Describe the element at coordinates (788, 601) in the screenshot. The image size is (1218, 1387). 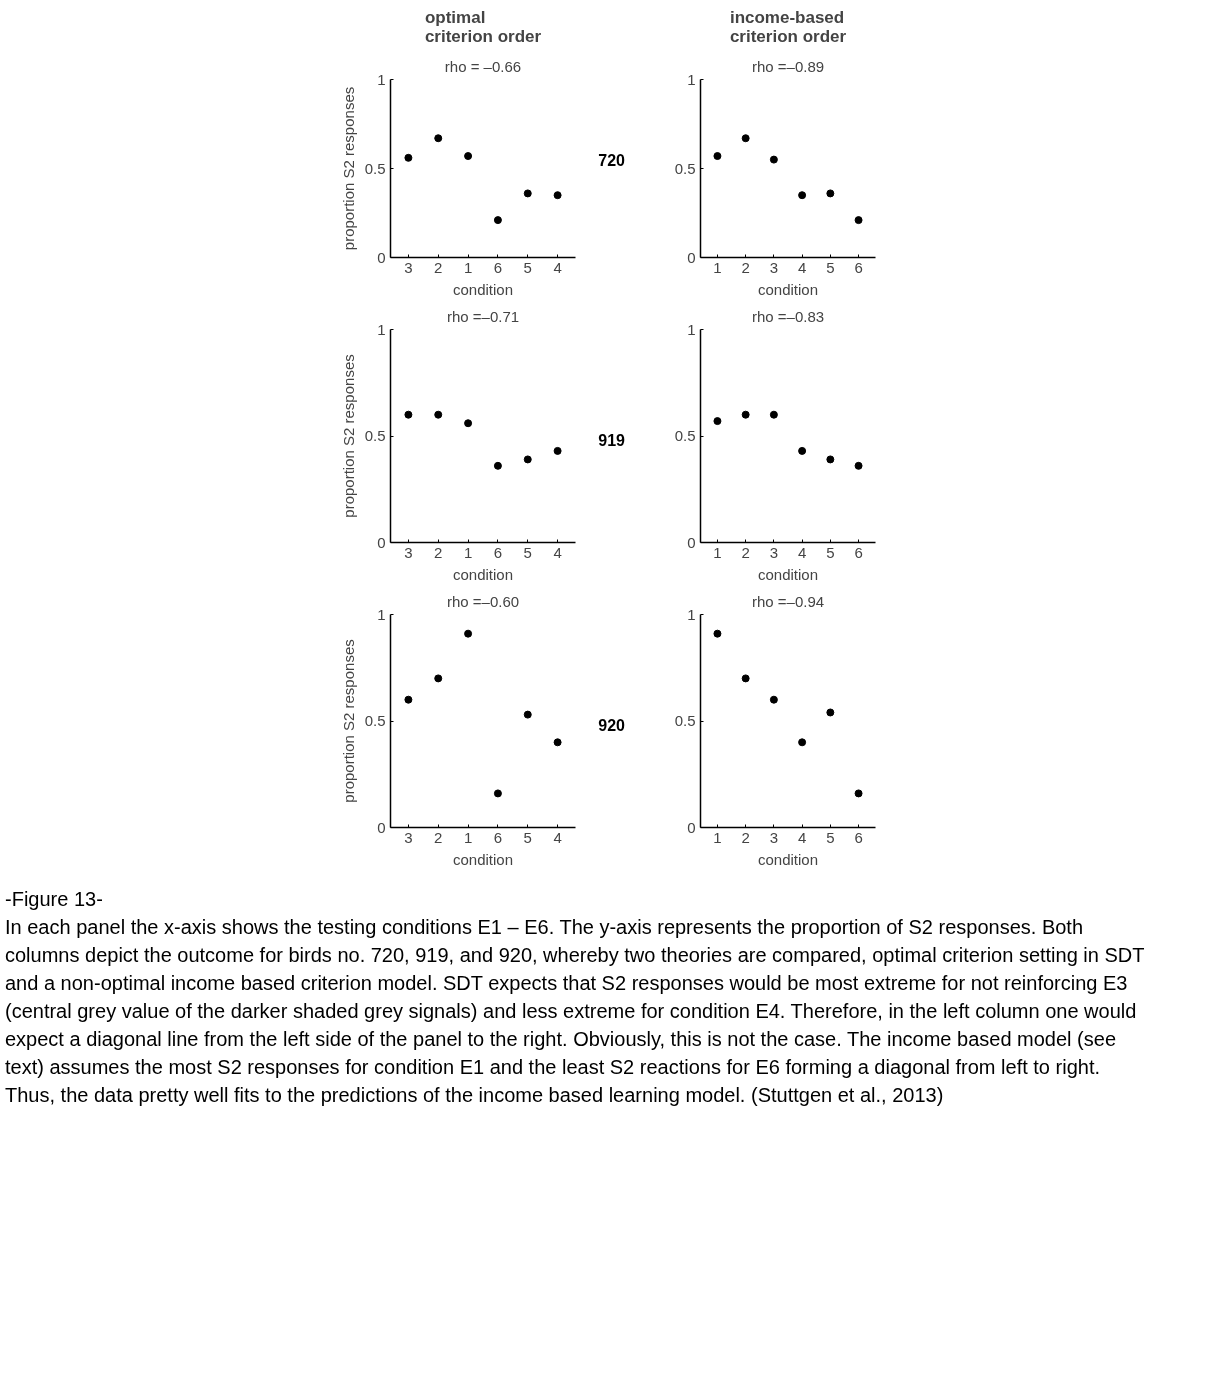
I see `chart-subtitle: rho =–0.94` at that location.